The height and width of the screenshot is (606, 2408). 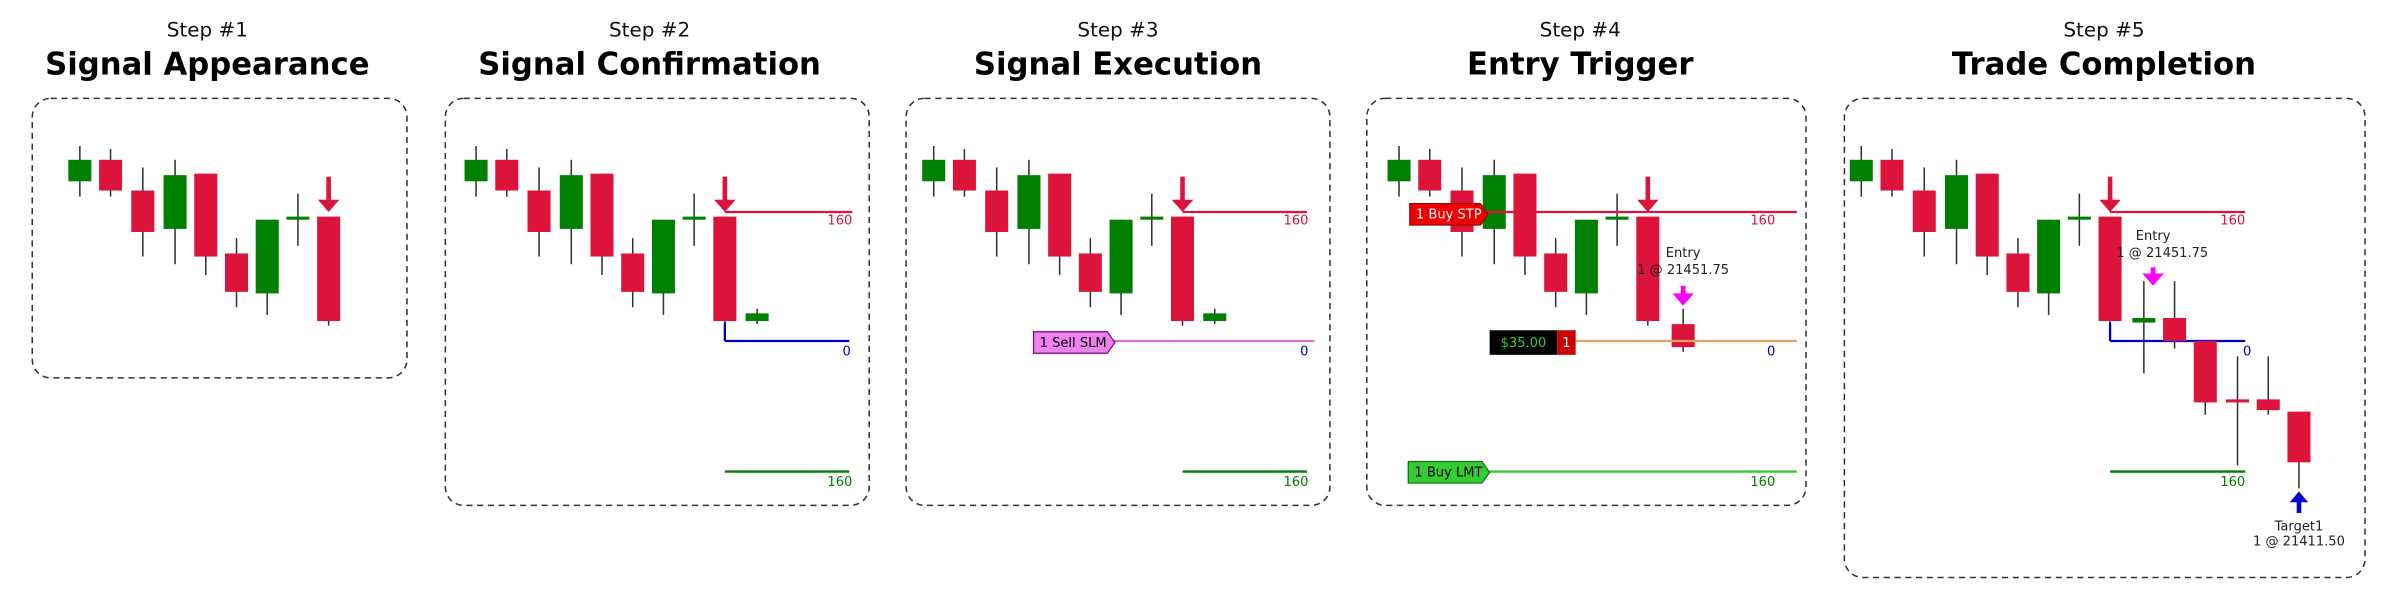 What do you see at coordinates (2103, 29) in the screenshot?
I see `step-label: Step #5` at bounding box center [2103, 29].